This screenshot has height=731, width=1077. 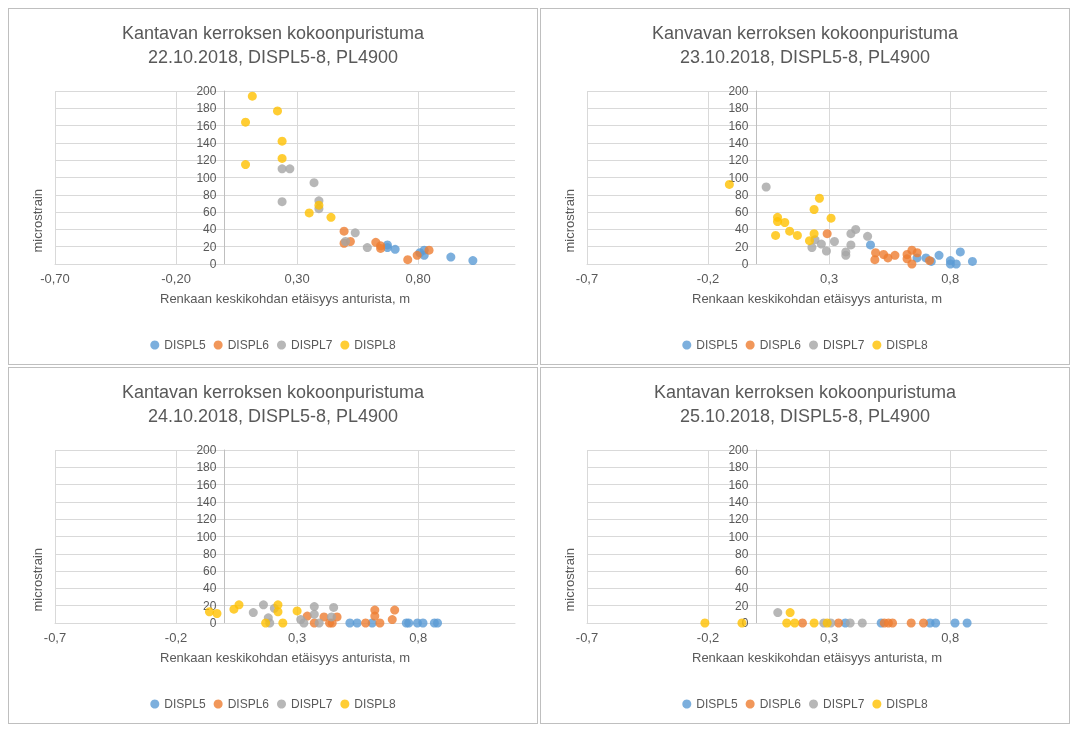 I want to click on chart-subtitle: 25.10.2018, DISPL5-8, PL4900, so click(x=805, y=416).